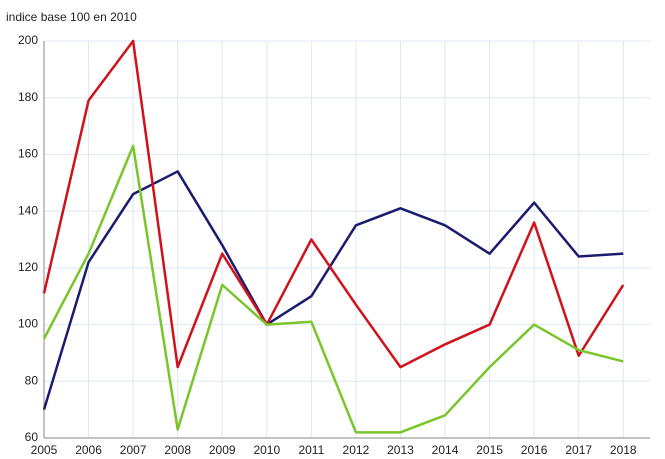 Image resolution: width=665 pixels, height=459 pixels. What do you see at coordinates (133, 450) in the screenshot?
I see `x-tick-label: 2007` at bounding box center [133, 450].